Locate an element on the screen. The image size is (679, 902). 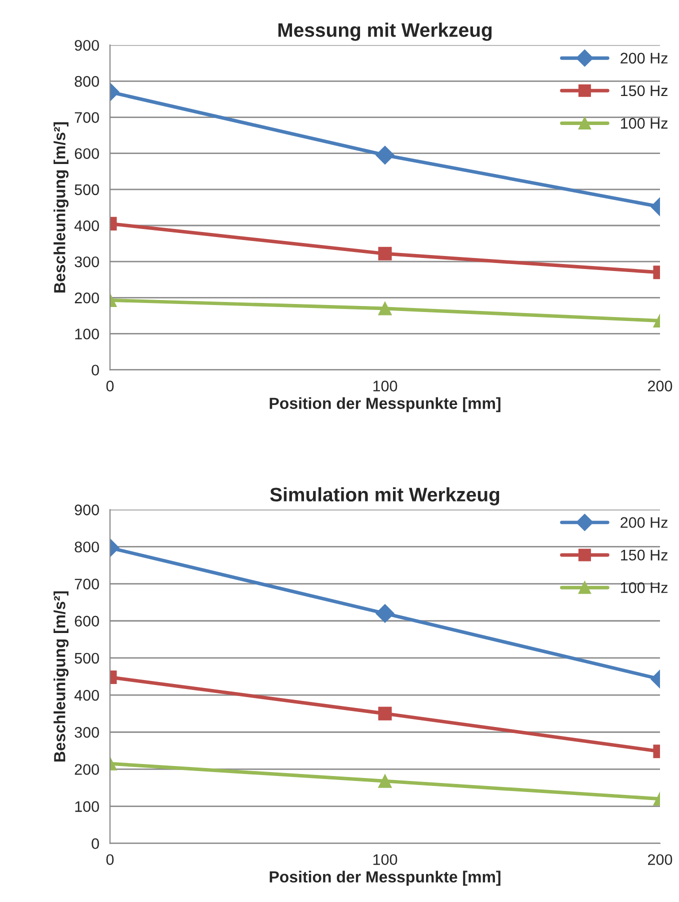
chart-title: Messung mit Werkzeug is located at coordinates (385, 31).